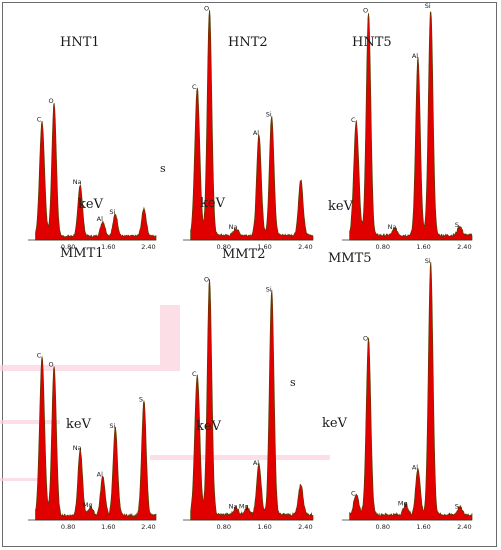 The height and width of the screenshot is (550, 501). What do you see at coordinates (248, 42) in the screenshot?
I see `panel-title: HNT2` at bounding box center [248, 42].